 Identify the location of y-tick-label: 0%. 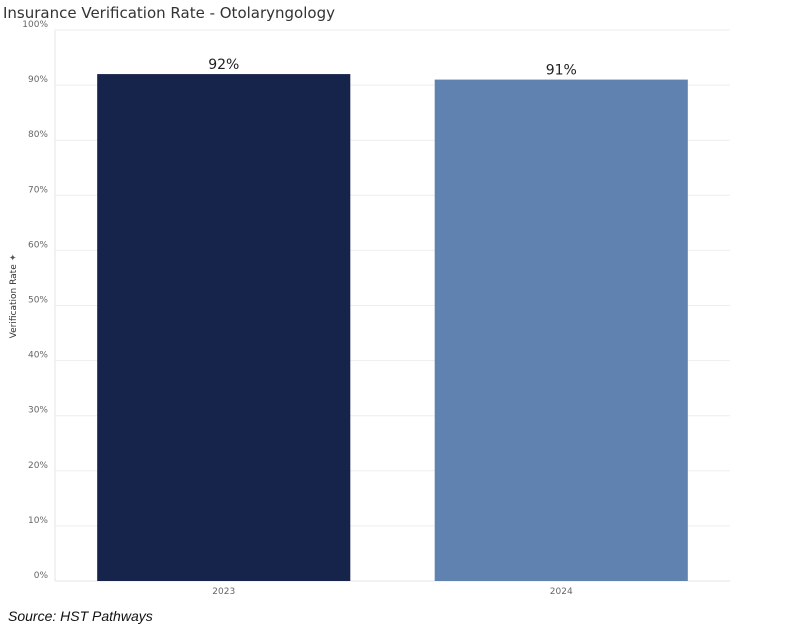
(41, 576).